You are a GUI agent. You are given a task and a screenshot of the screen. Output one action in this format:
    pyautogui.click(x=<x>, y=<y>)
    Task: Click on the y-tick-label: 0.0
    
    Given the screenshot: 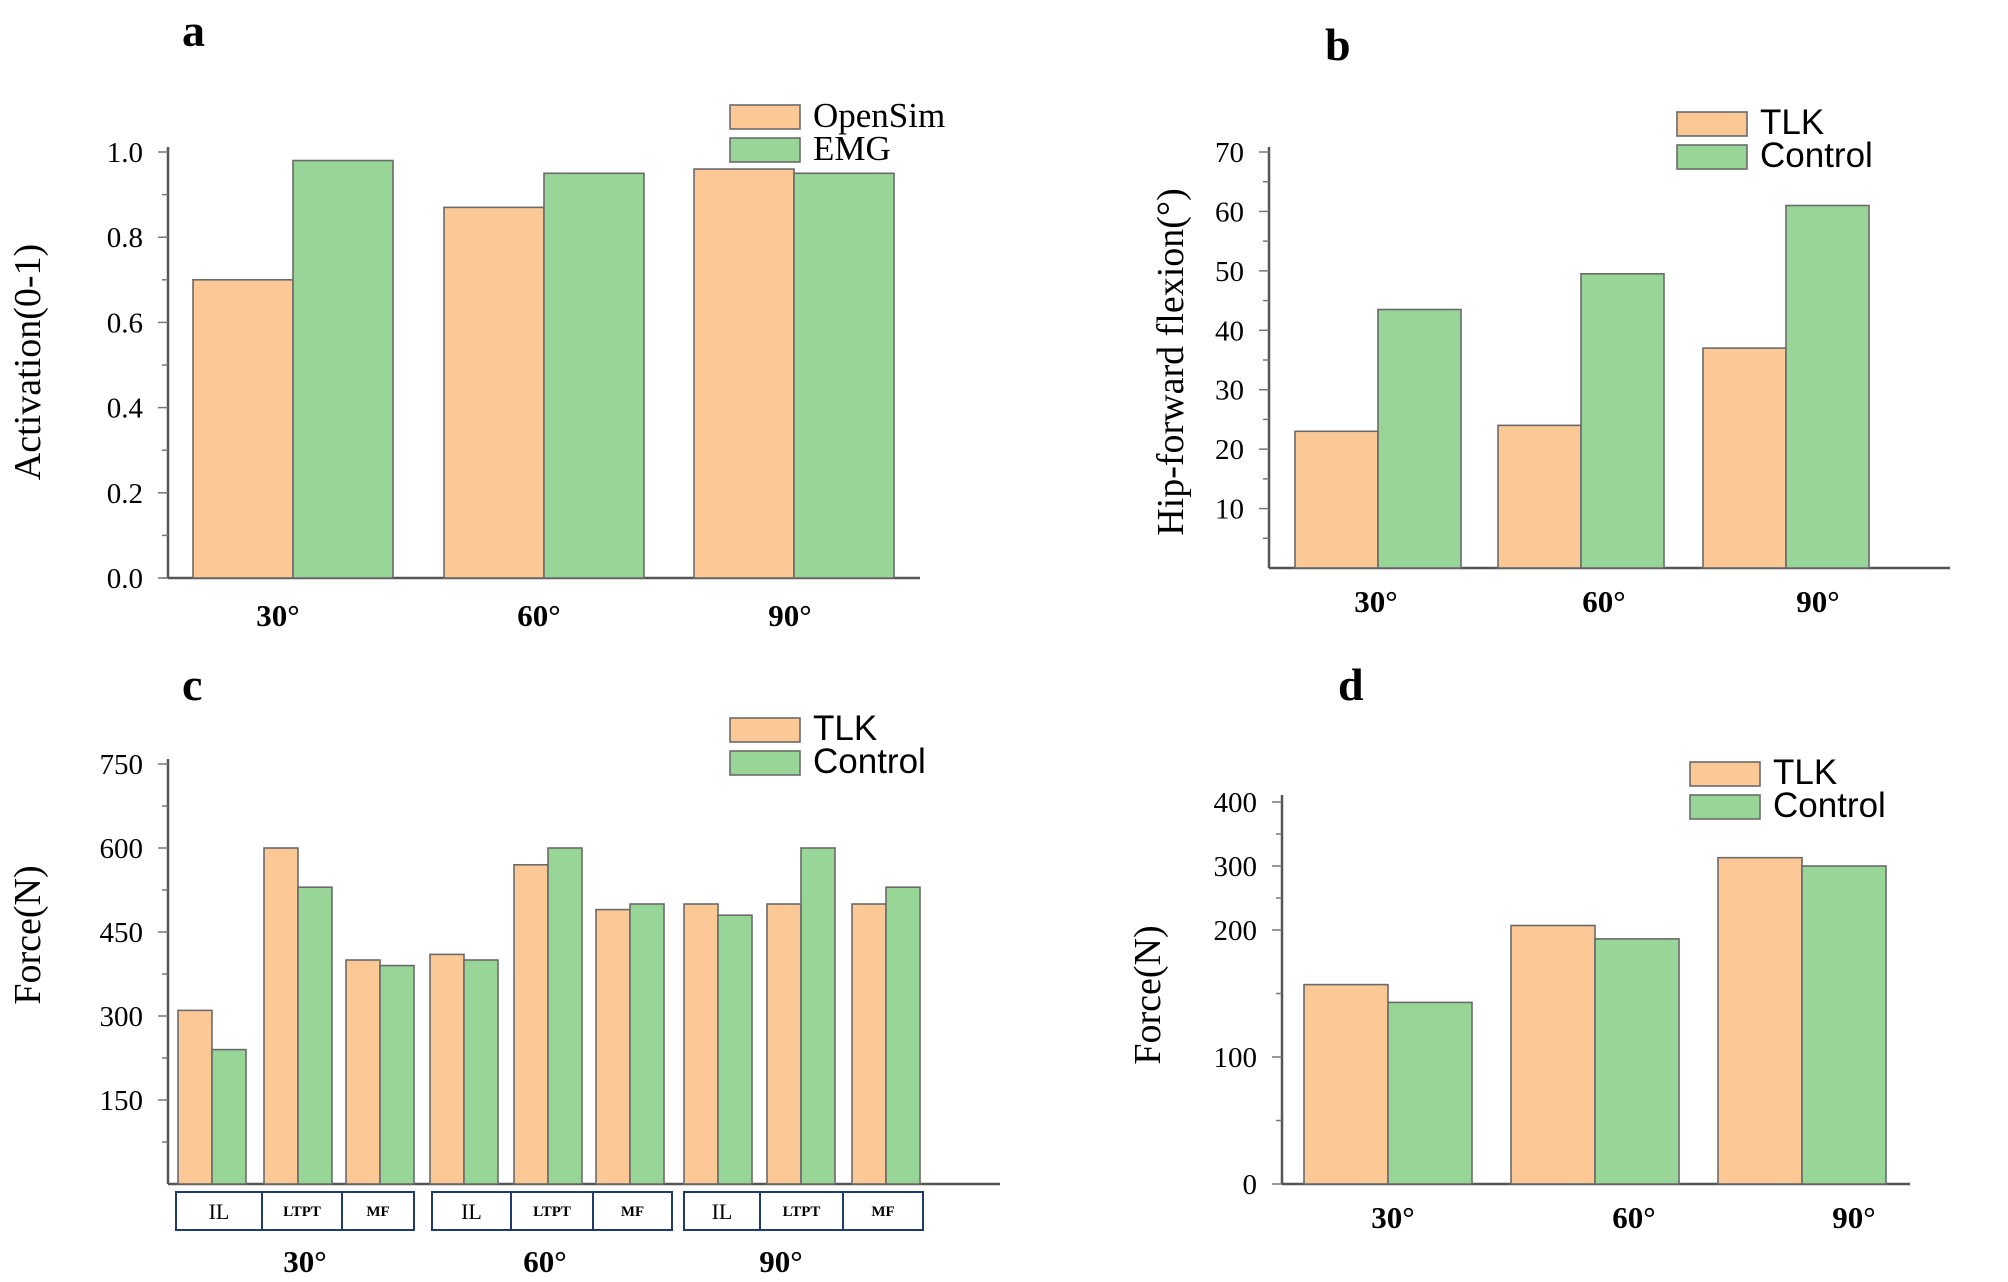 What is the action you would take?
    pyautogui.click(x=125, y=579)
    